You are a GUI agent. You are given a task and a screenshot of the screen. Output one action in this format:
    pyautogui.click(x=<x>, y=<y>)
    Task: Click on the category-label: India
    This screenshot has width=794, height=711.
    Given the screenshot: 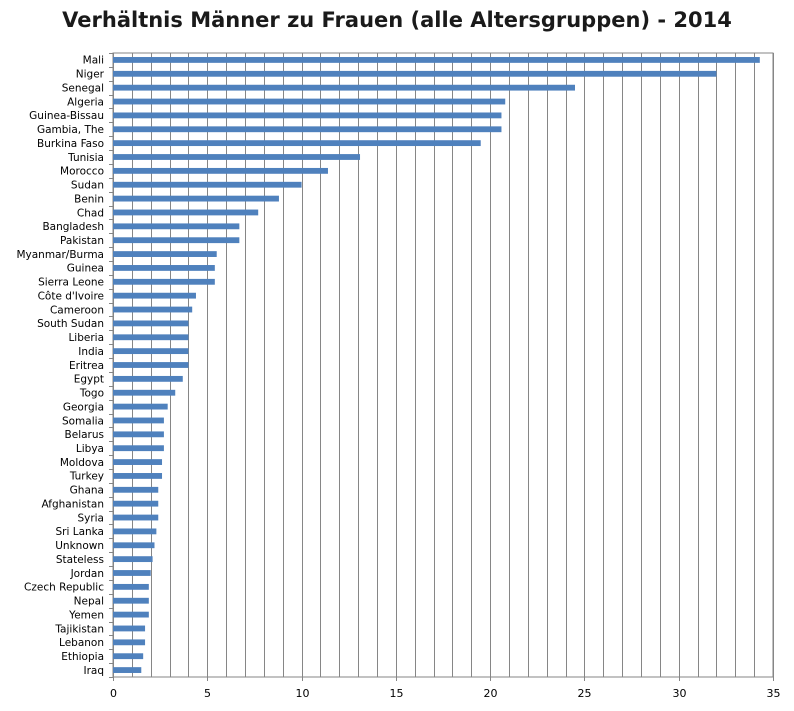 What is the action you would take?
    pyautogui.click(x=91, y=352)
    